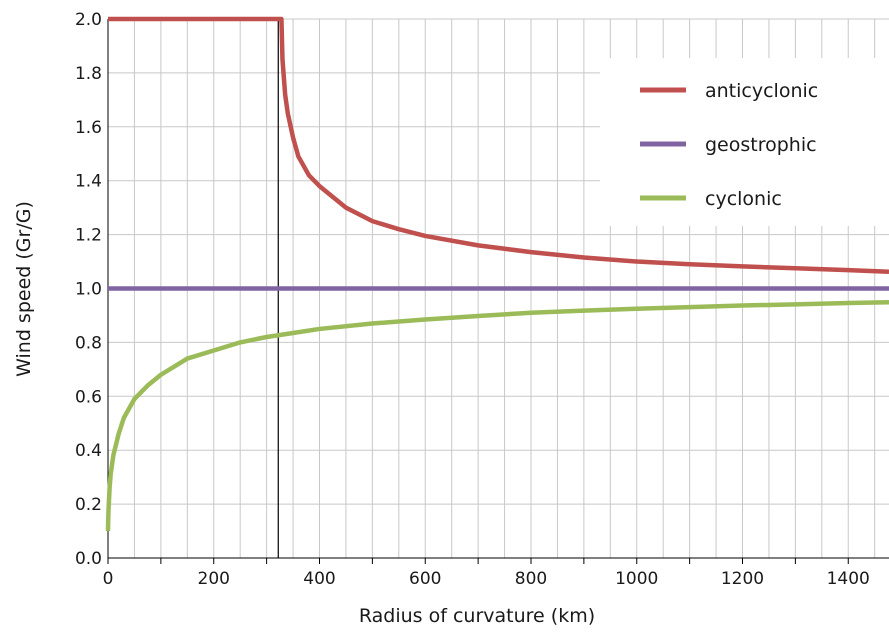 This screenshot has height=635, width=889. Describe the element at coordinates (88, 559) in the screenshot. I see `y-tick-label: 0.0` at that location.